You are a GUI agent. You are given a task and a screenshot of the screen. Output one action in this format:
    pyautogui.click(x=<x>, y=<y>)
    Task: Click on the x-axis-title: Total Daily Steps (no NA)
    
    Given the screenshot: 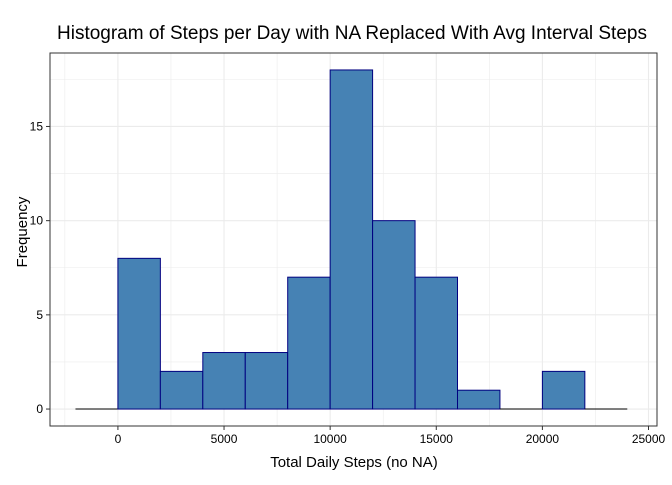 What is the action you would take?
    pyautogui.click(x=354, y=462)
    